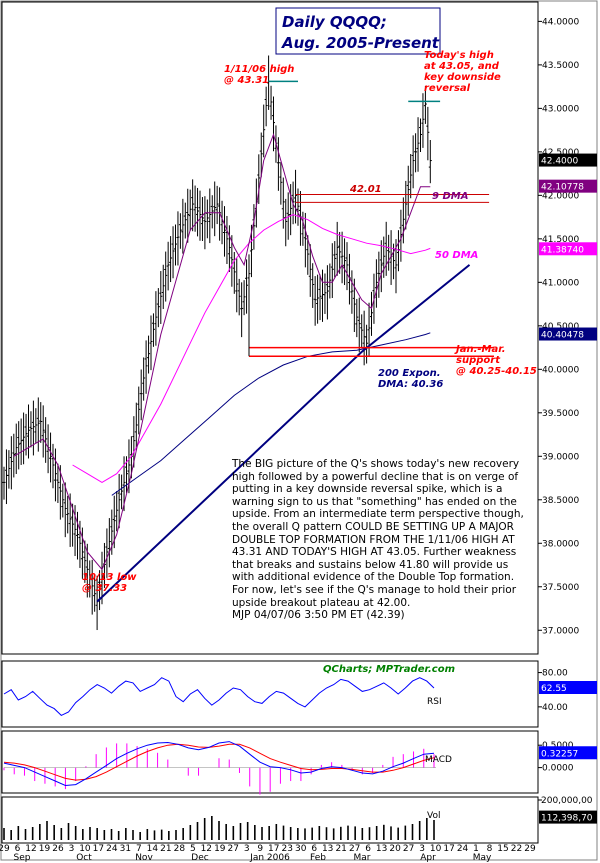  What do you see at coordinates (560, 631) in the screenshot?
I see `y-tick-label: 37.0000` at bounding box center [560, 631].